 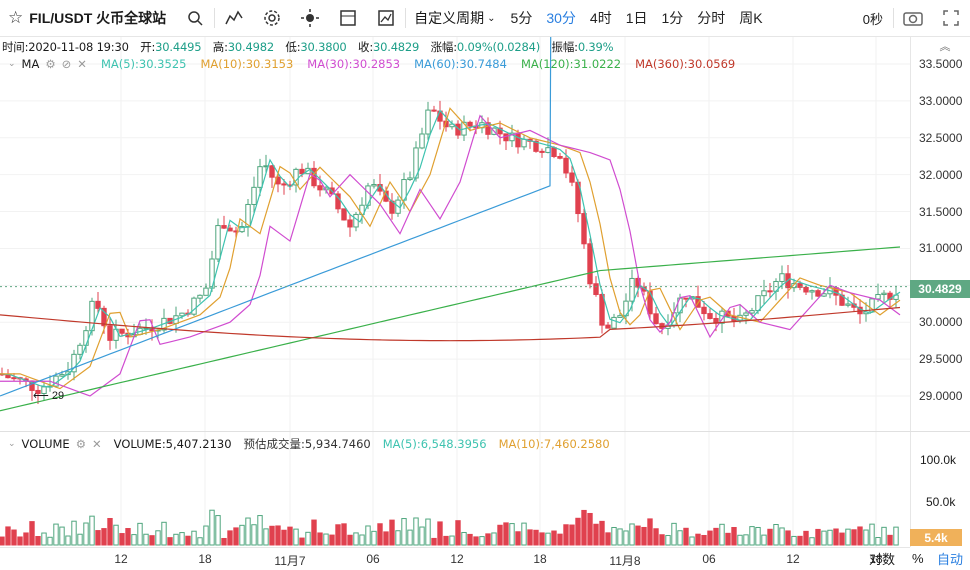 I want to click on timeframe-1: 30分, so click(x=561, y=18).